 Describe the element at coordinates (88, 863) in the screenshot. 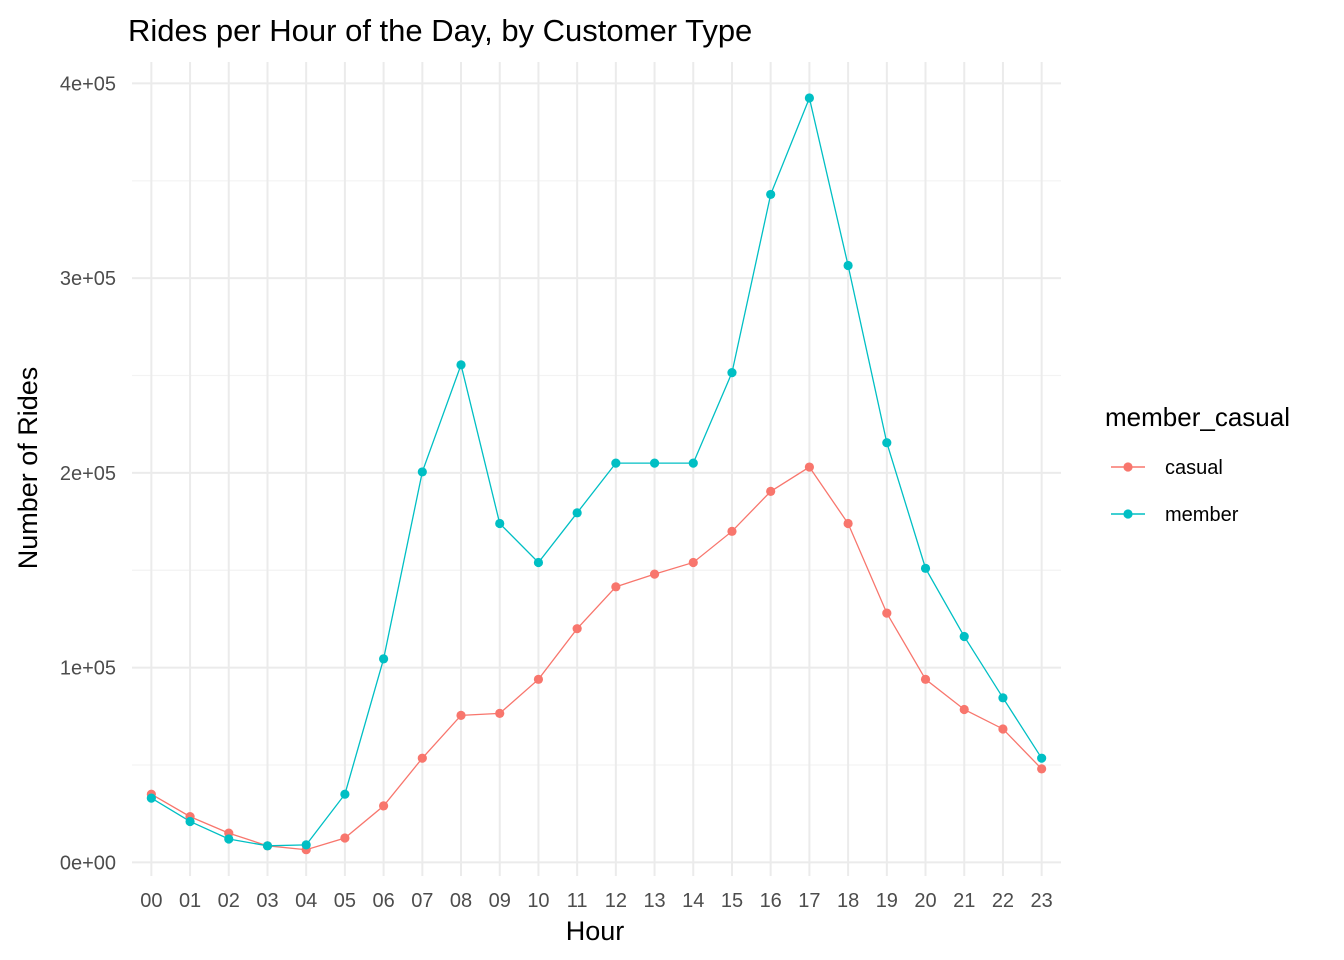

I see `y-tick-label: 0e+00` at that location.